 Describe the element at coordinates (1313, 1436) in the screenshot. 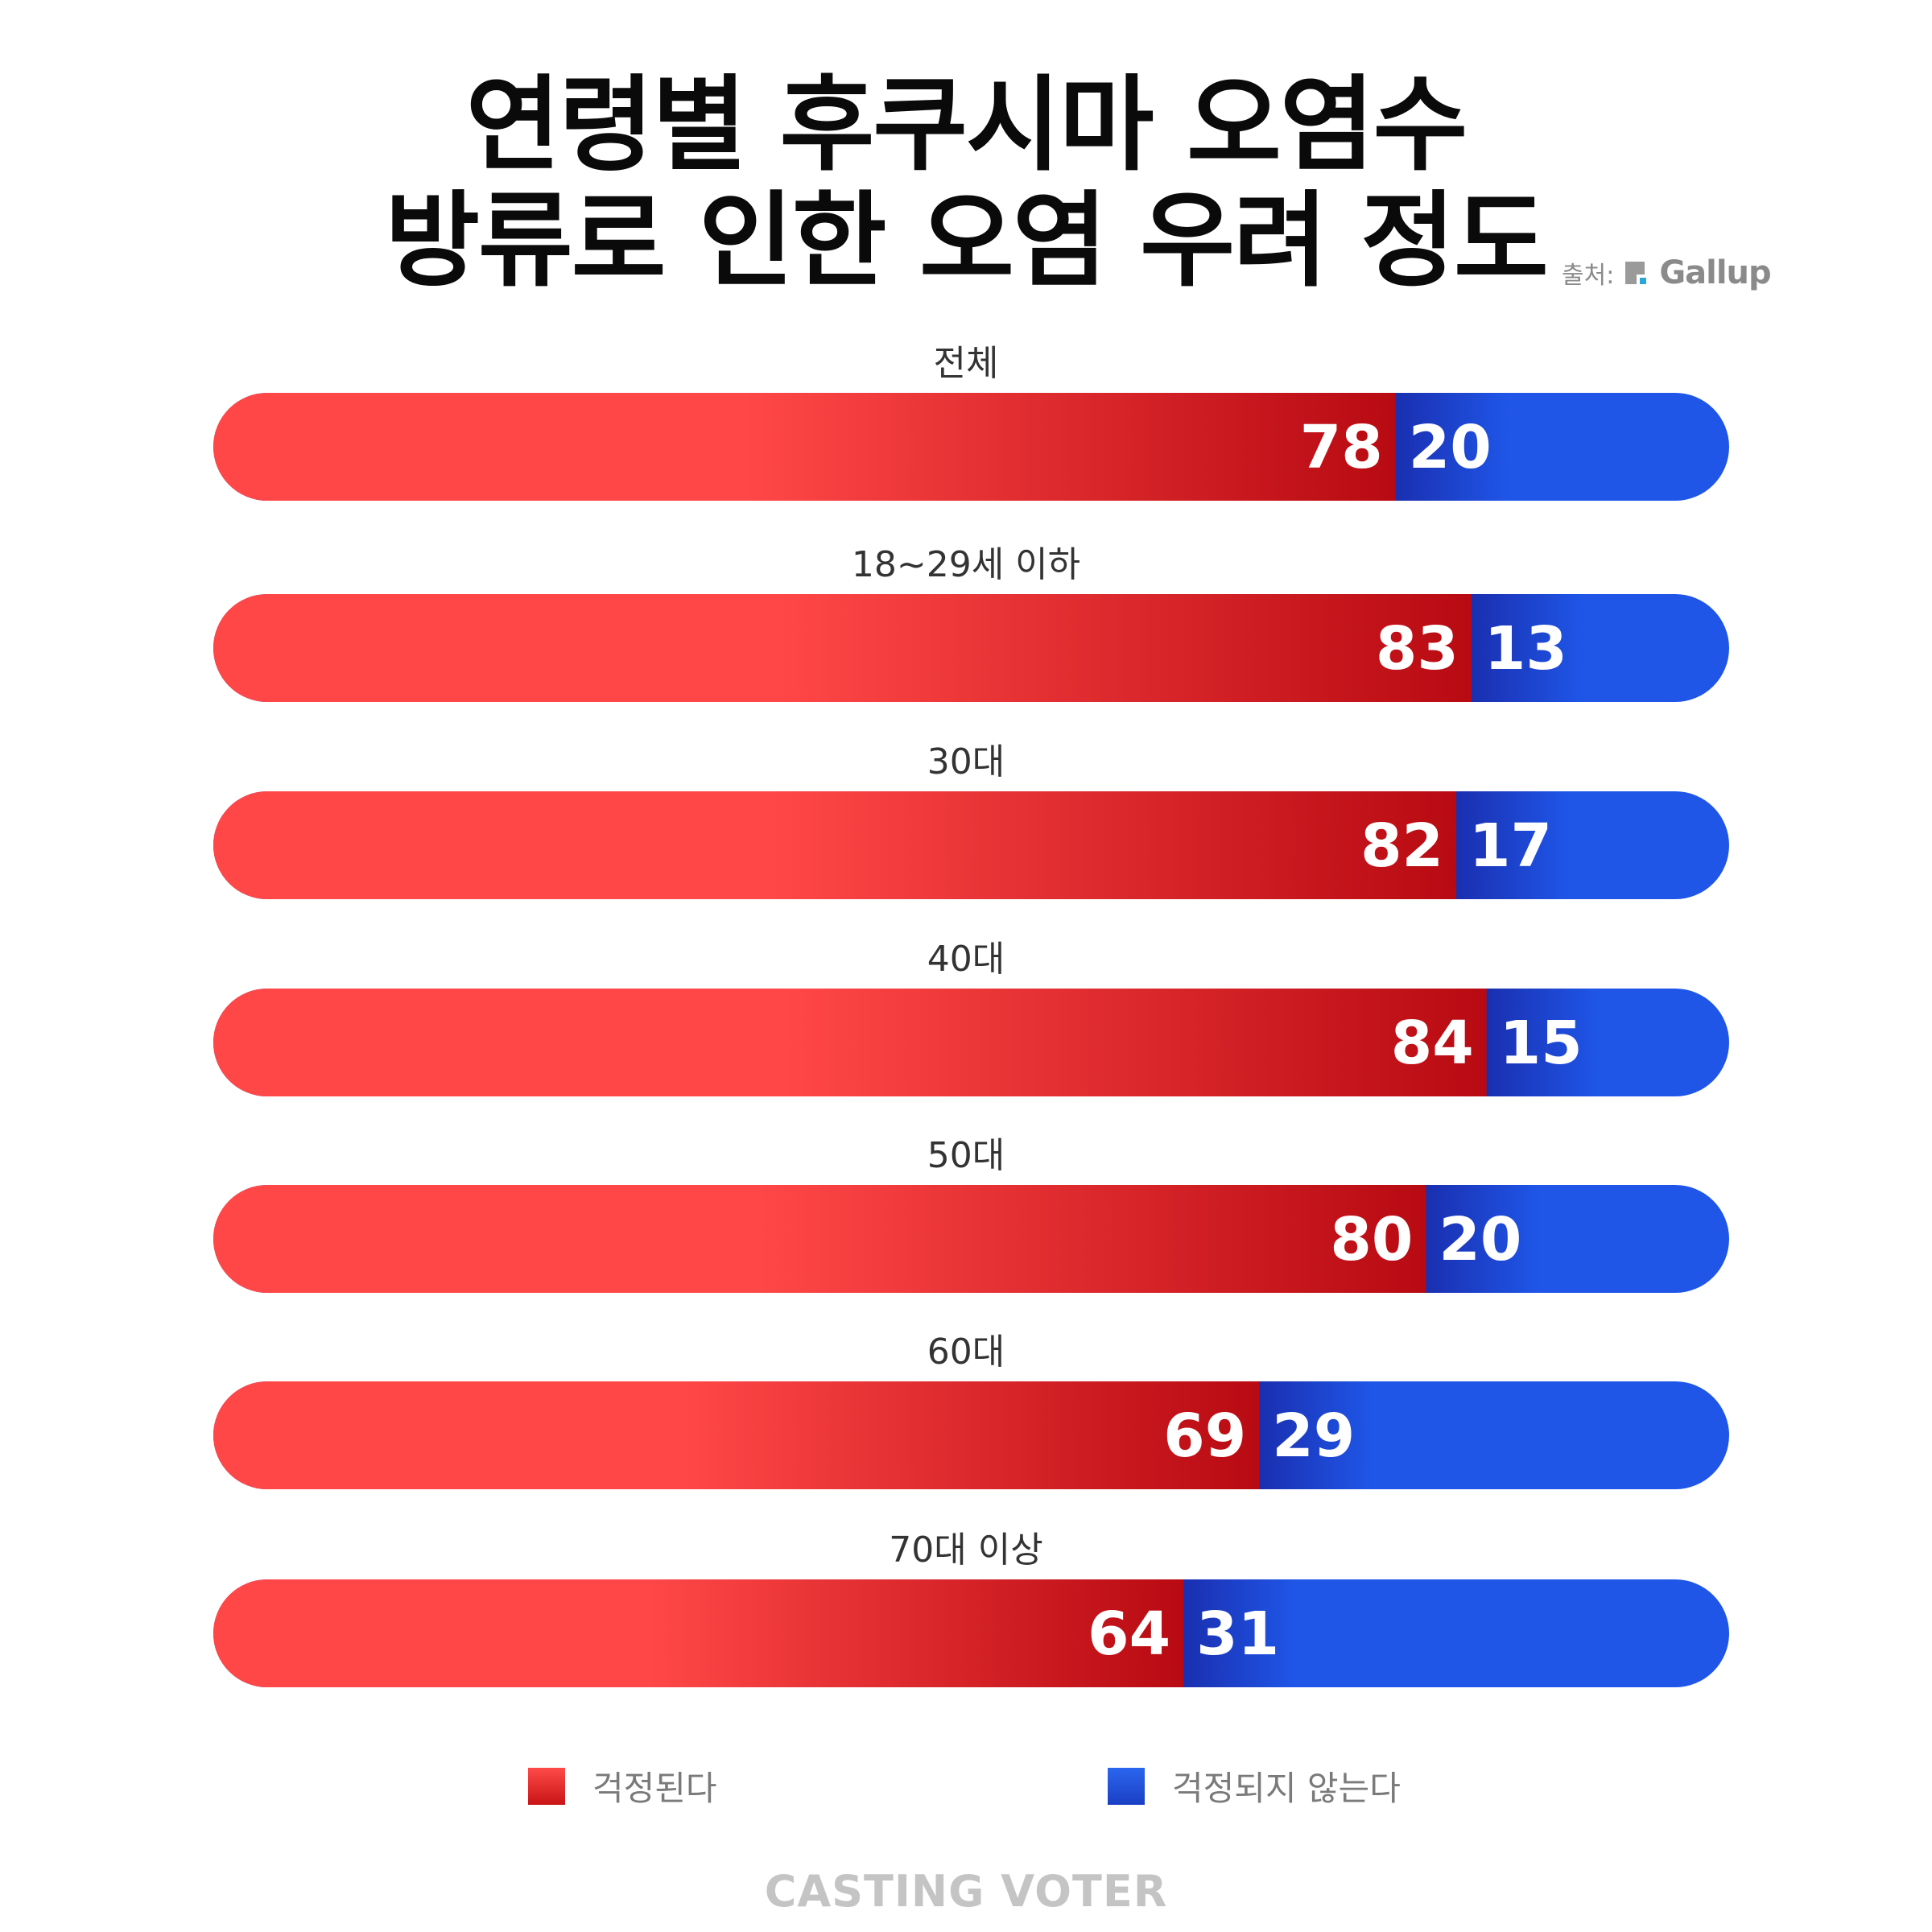

I see `value-label-not-concerned: 29` at that location.